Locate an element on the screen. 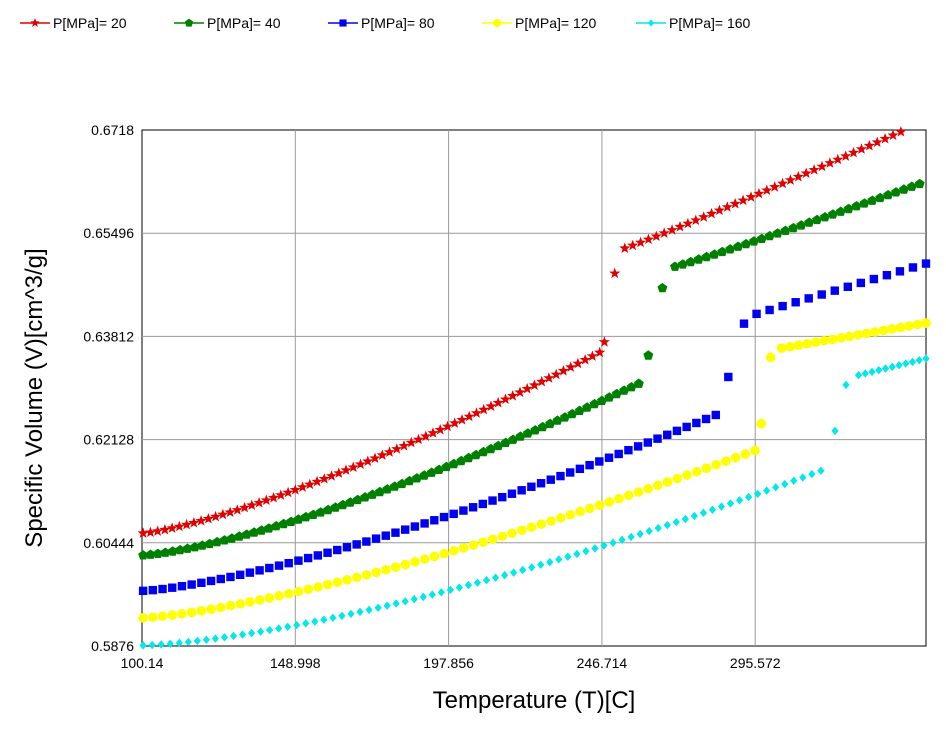 The height and width of the screenshot is (743, 946). y-tick-label: 0.60444 is located at coordinates (108, 543).